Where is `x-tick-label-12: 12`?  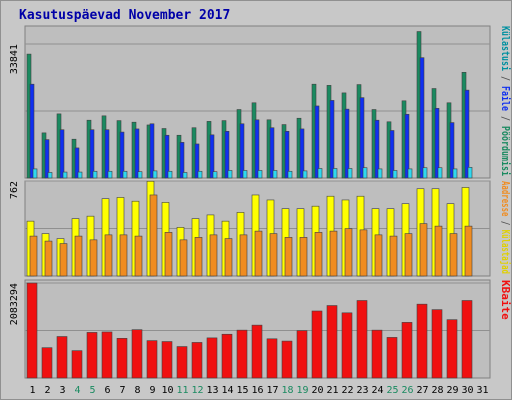 x-tick-label-12: 12 is located at coordinates (197, 390).